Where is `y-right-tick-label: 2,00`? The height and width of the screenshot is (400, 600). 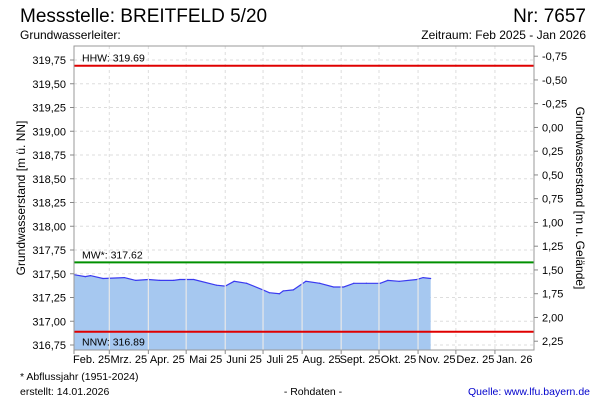
y-right-tick-label: 2,00 is located at coordinates (552, 318).